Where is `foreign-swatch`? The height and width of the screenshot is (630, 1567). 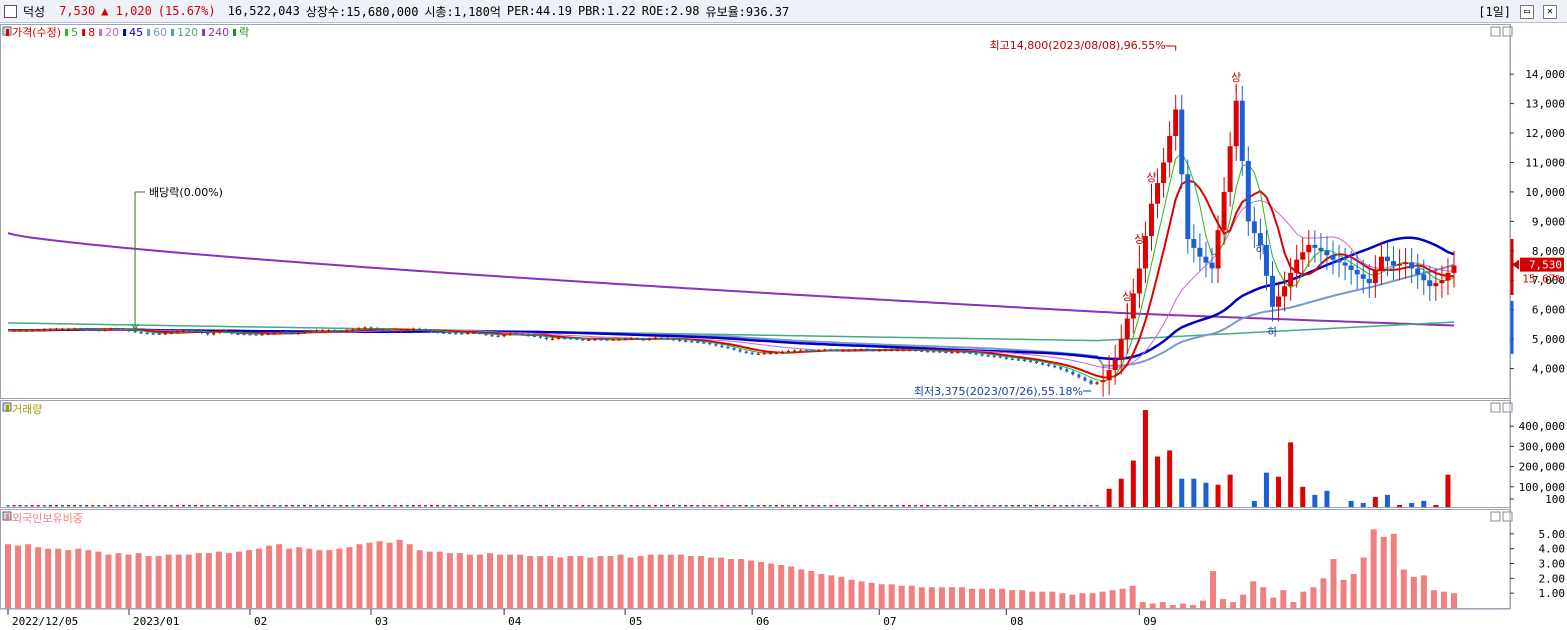
foreign-swatch is located at coordinates (7, 517).